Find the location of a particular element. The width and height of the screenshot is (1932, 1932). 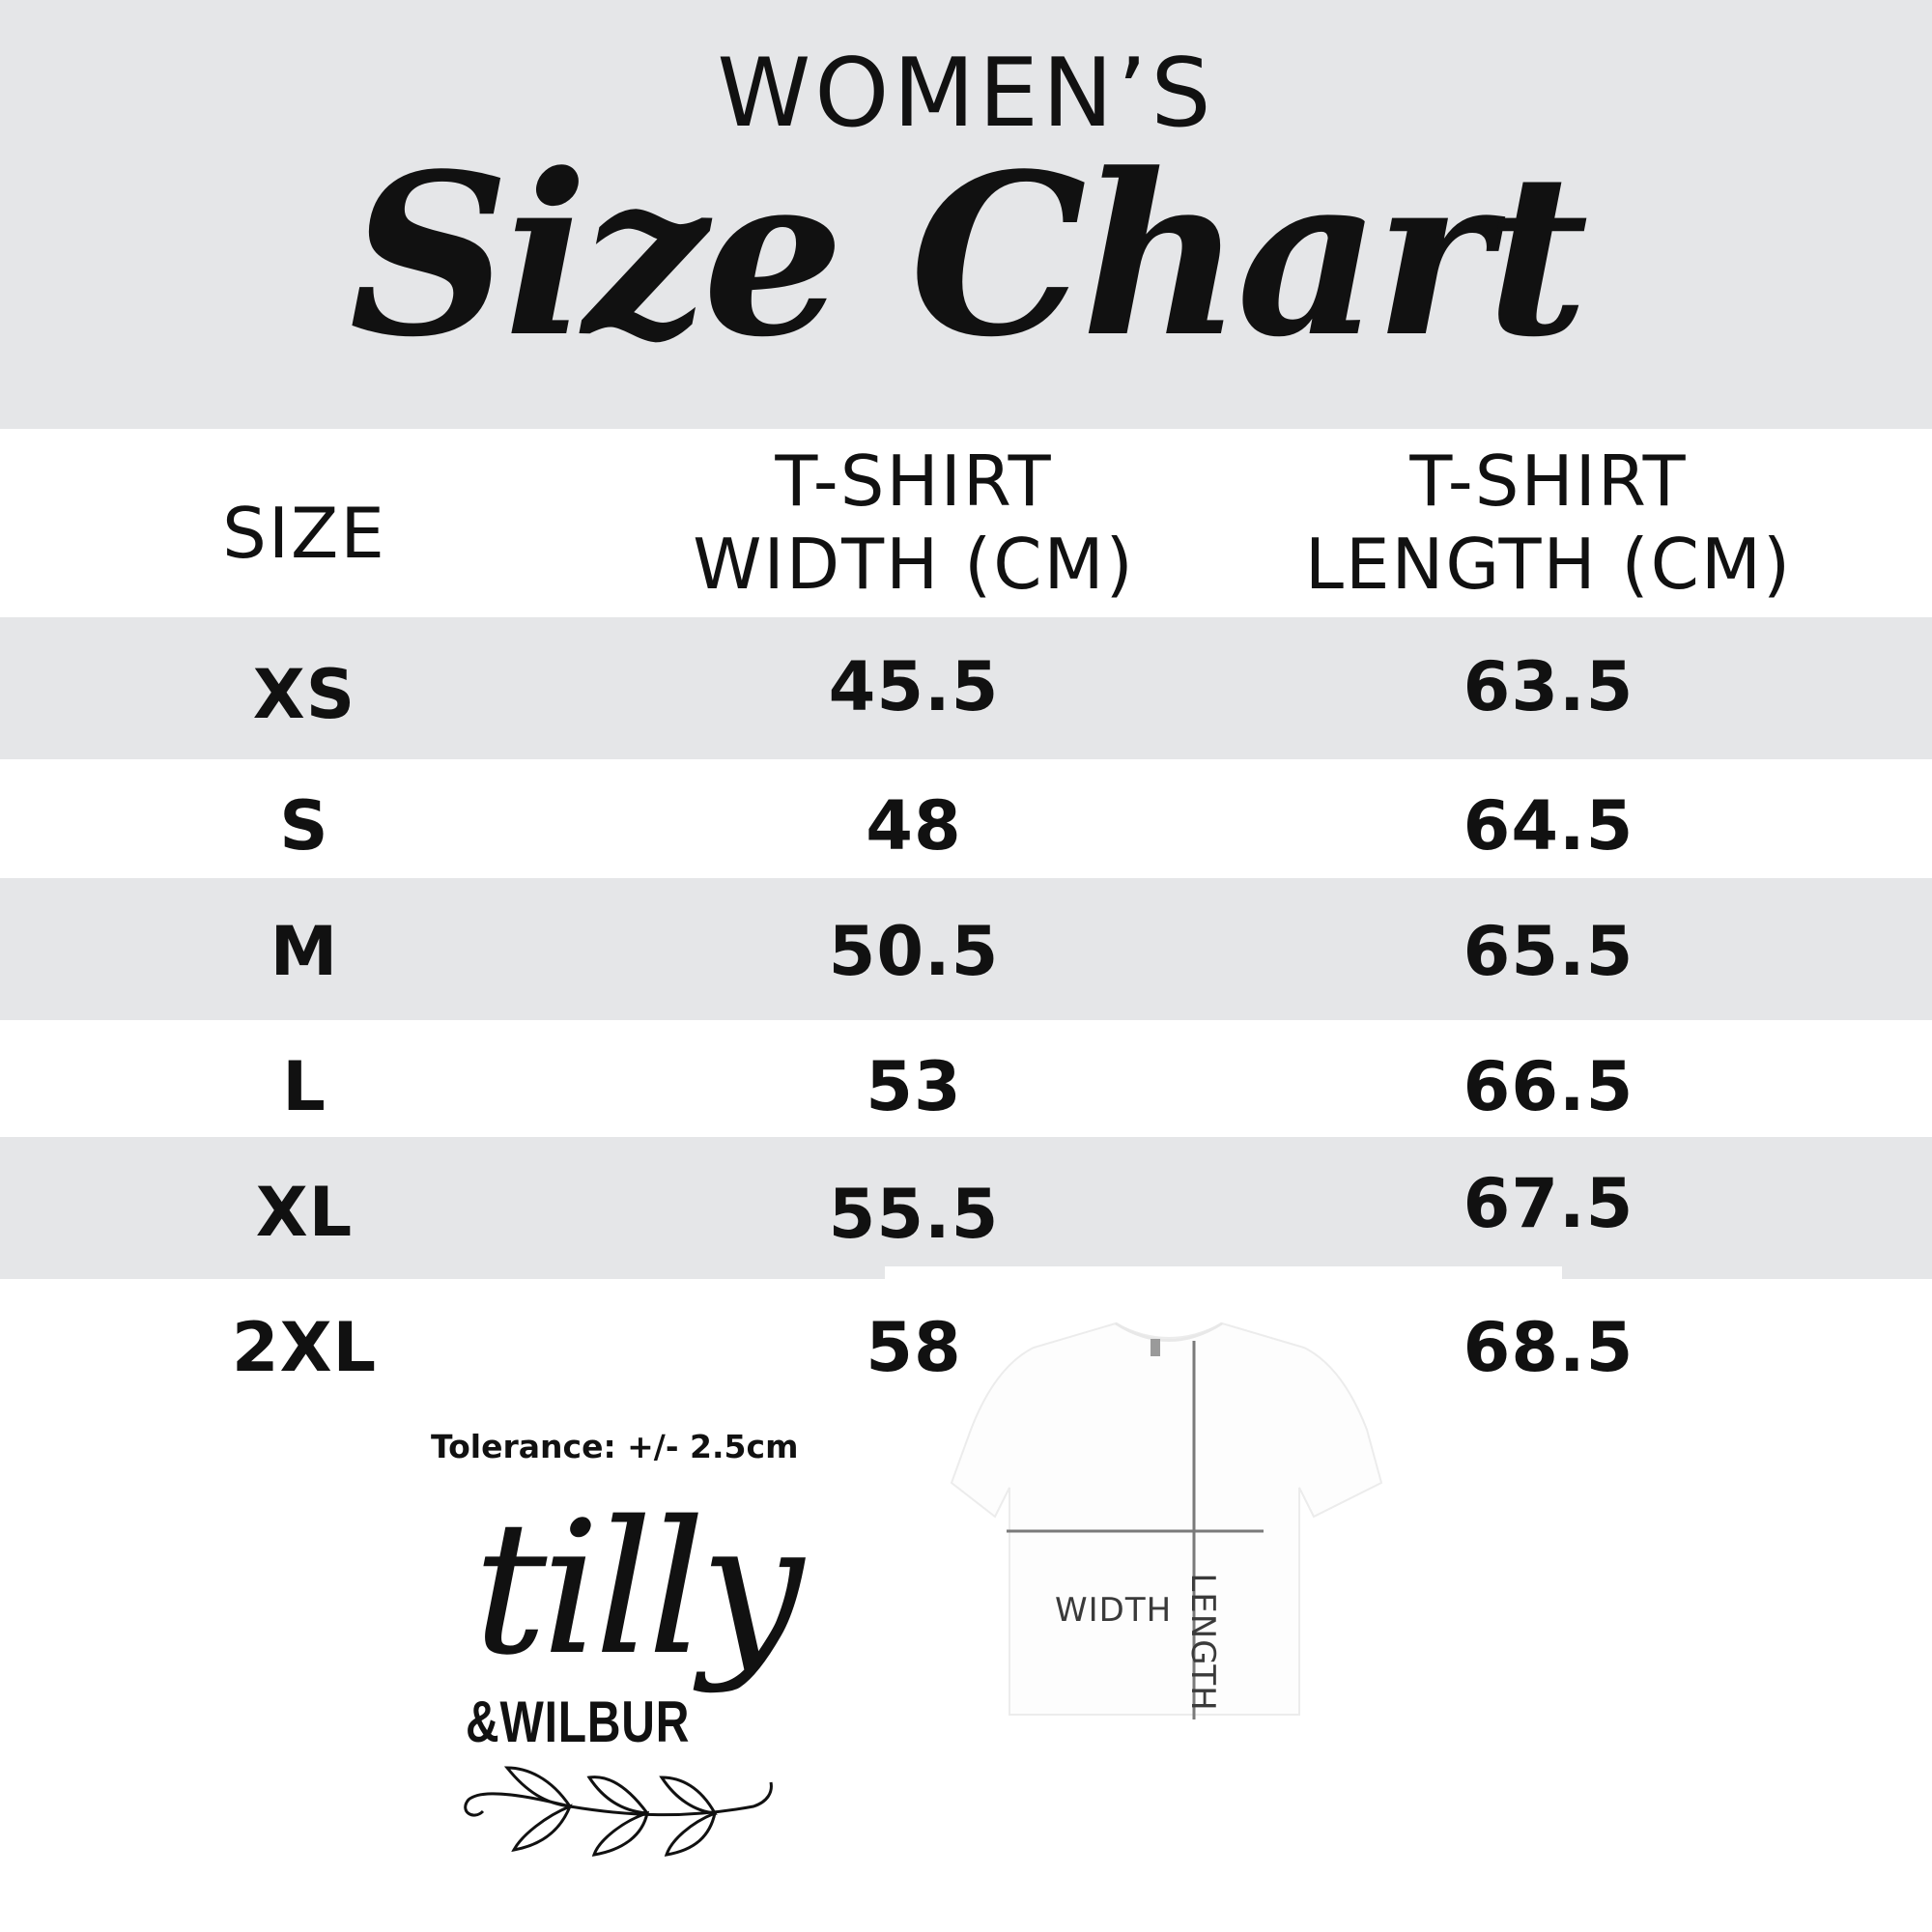

length-cell: 68.5 is located at coordinates (1548, 1347).